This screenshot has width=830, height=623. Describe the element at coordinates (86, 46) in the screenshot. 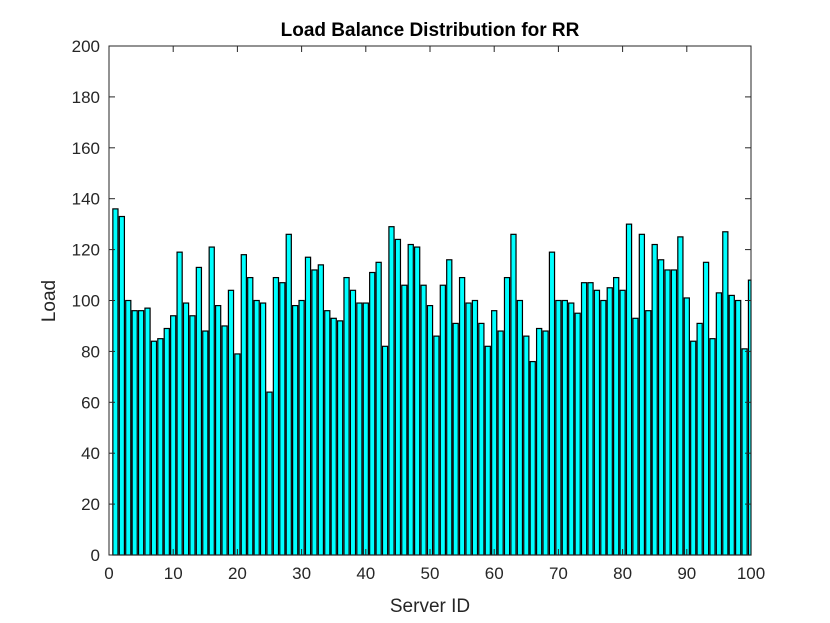

I see `y-tick-label: 200` at that location.